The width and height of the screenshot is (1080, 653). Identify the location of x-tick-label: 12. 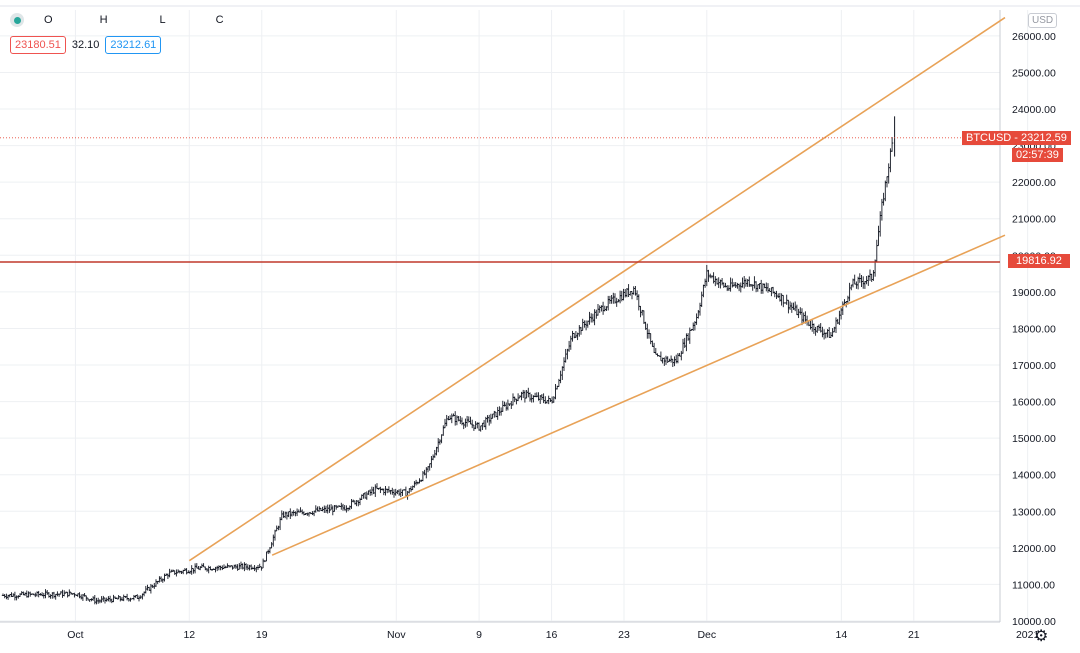
(189, 635).